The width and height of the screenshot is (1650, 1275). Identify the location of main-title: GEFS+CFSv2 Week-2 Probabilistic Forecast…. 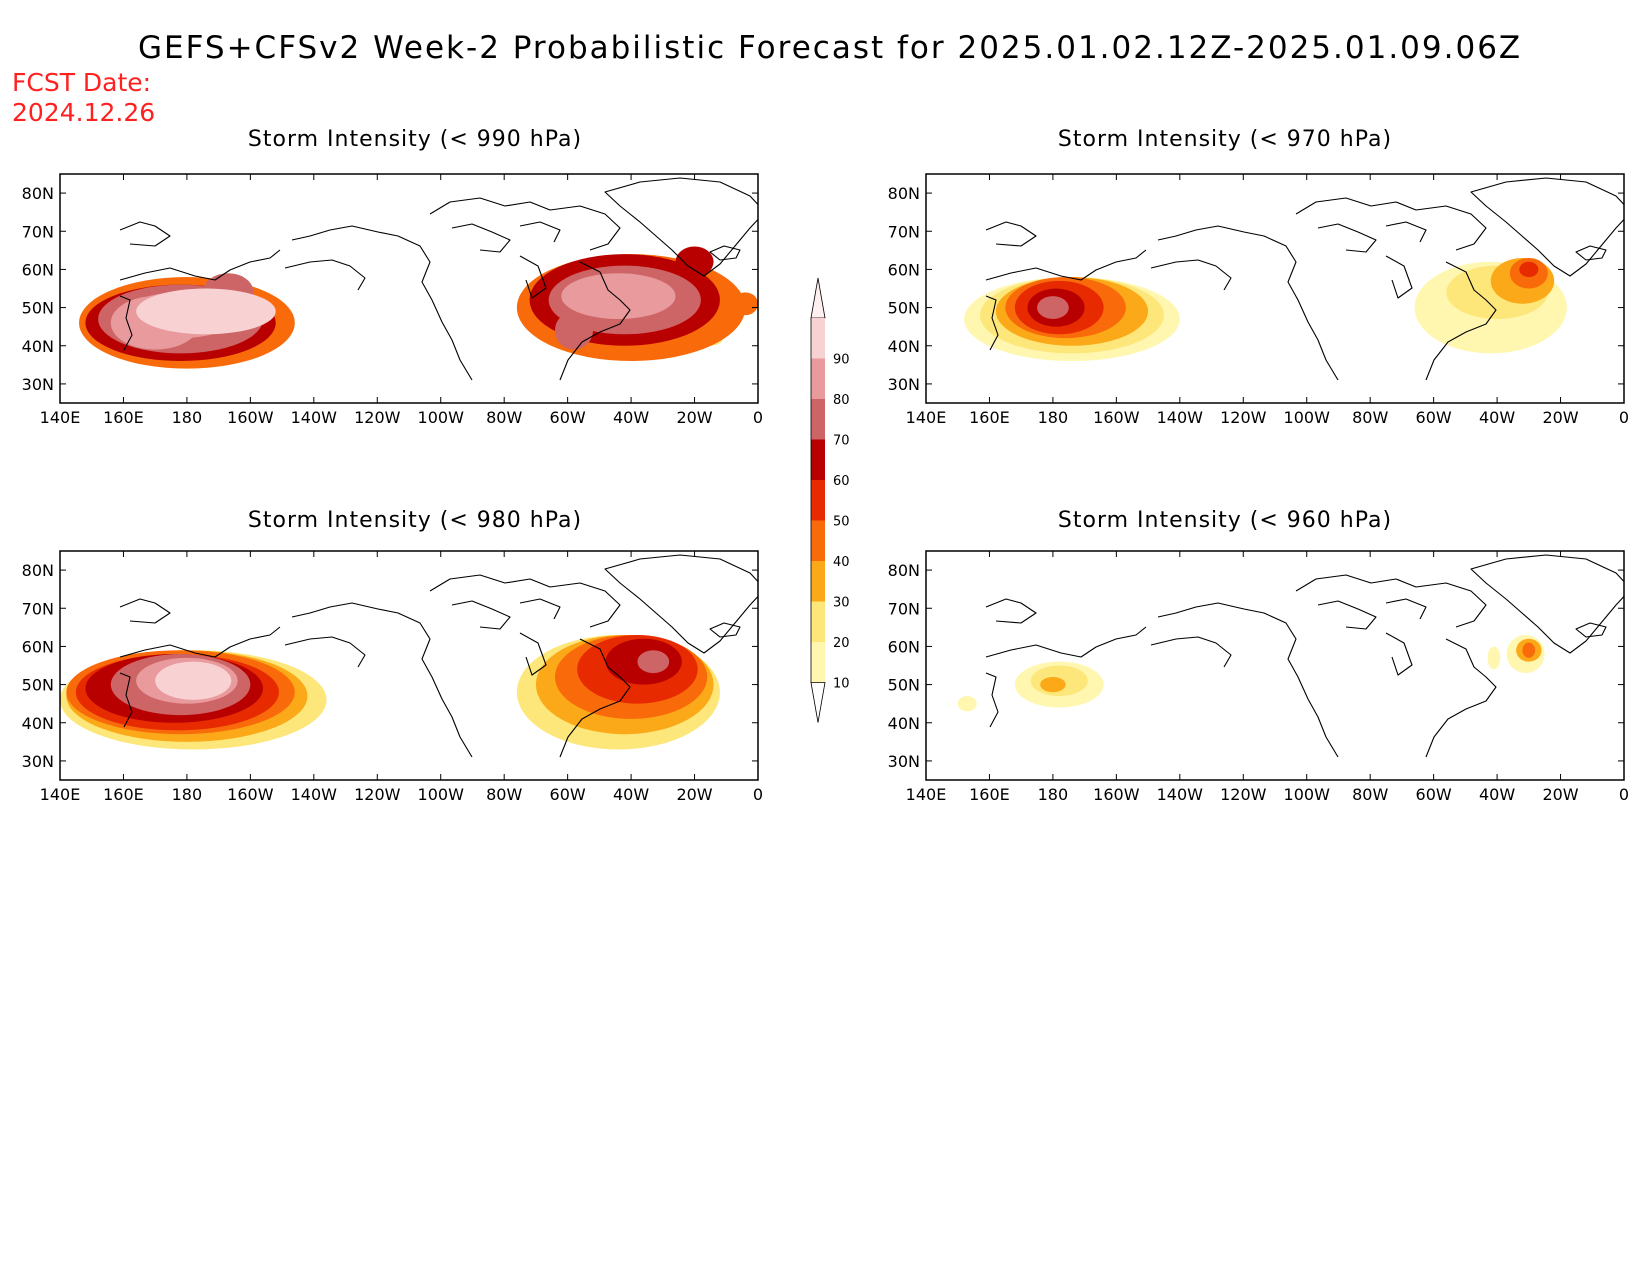
(830, 48).